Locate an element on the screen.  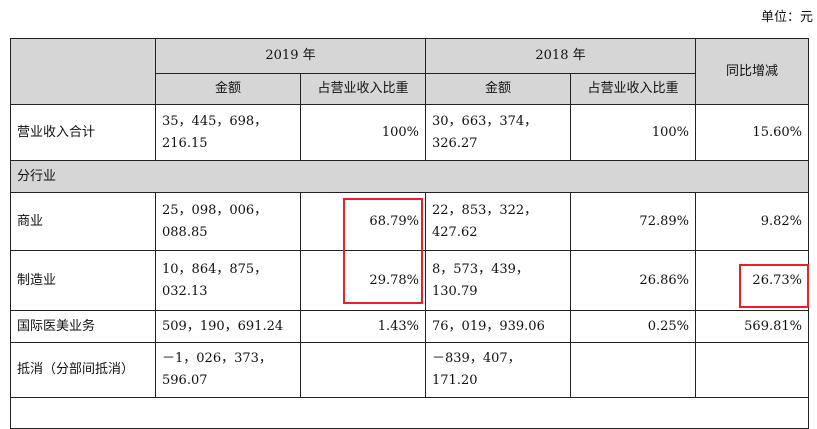
section-label: 分行业 is located at coordinates (409, 176).